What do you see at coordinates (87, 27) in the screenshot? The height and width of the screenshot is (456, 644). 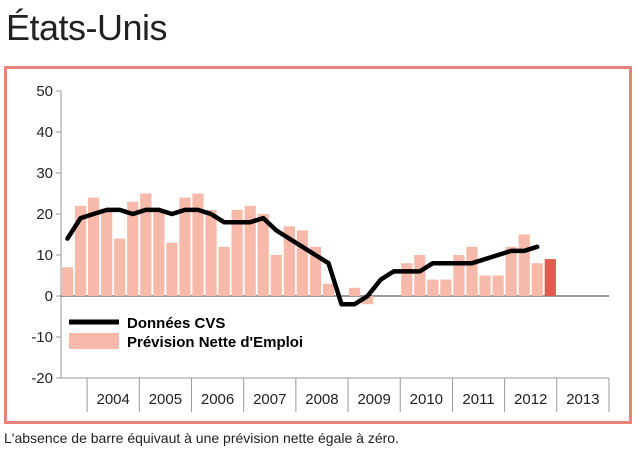 I see `page-title: États-Unis` at bounding box center [87, 27].